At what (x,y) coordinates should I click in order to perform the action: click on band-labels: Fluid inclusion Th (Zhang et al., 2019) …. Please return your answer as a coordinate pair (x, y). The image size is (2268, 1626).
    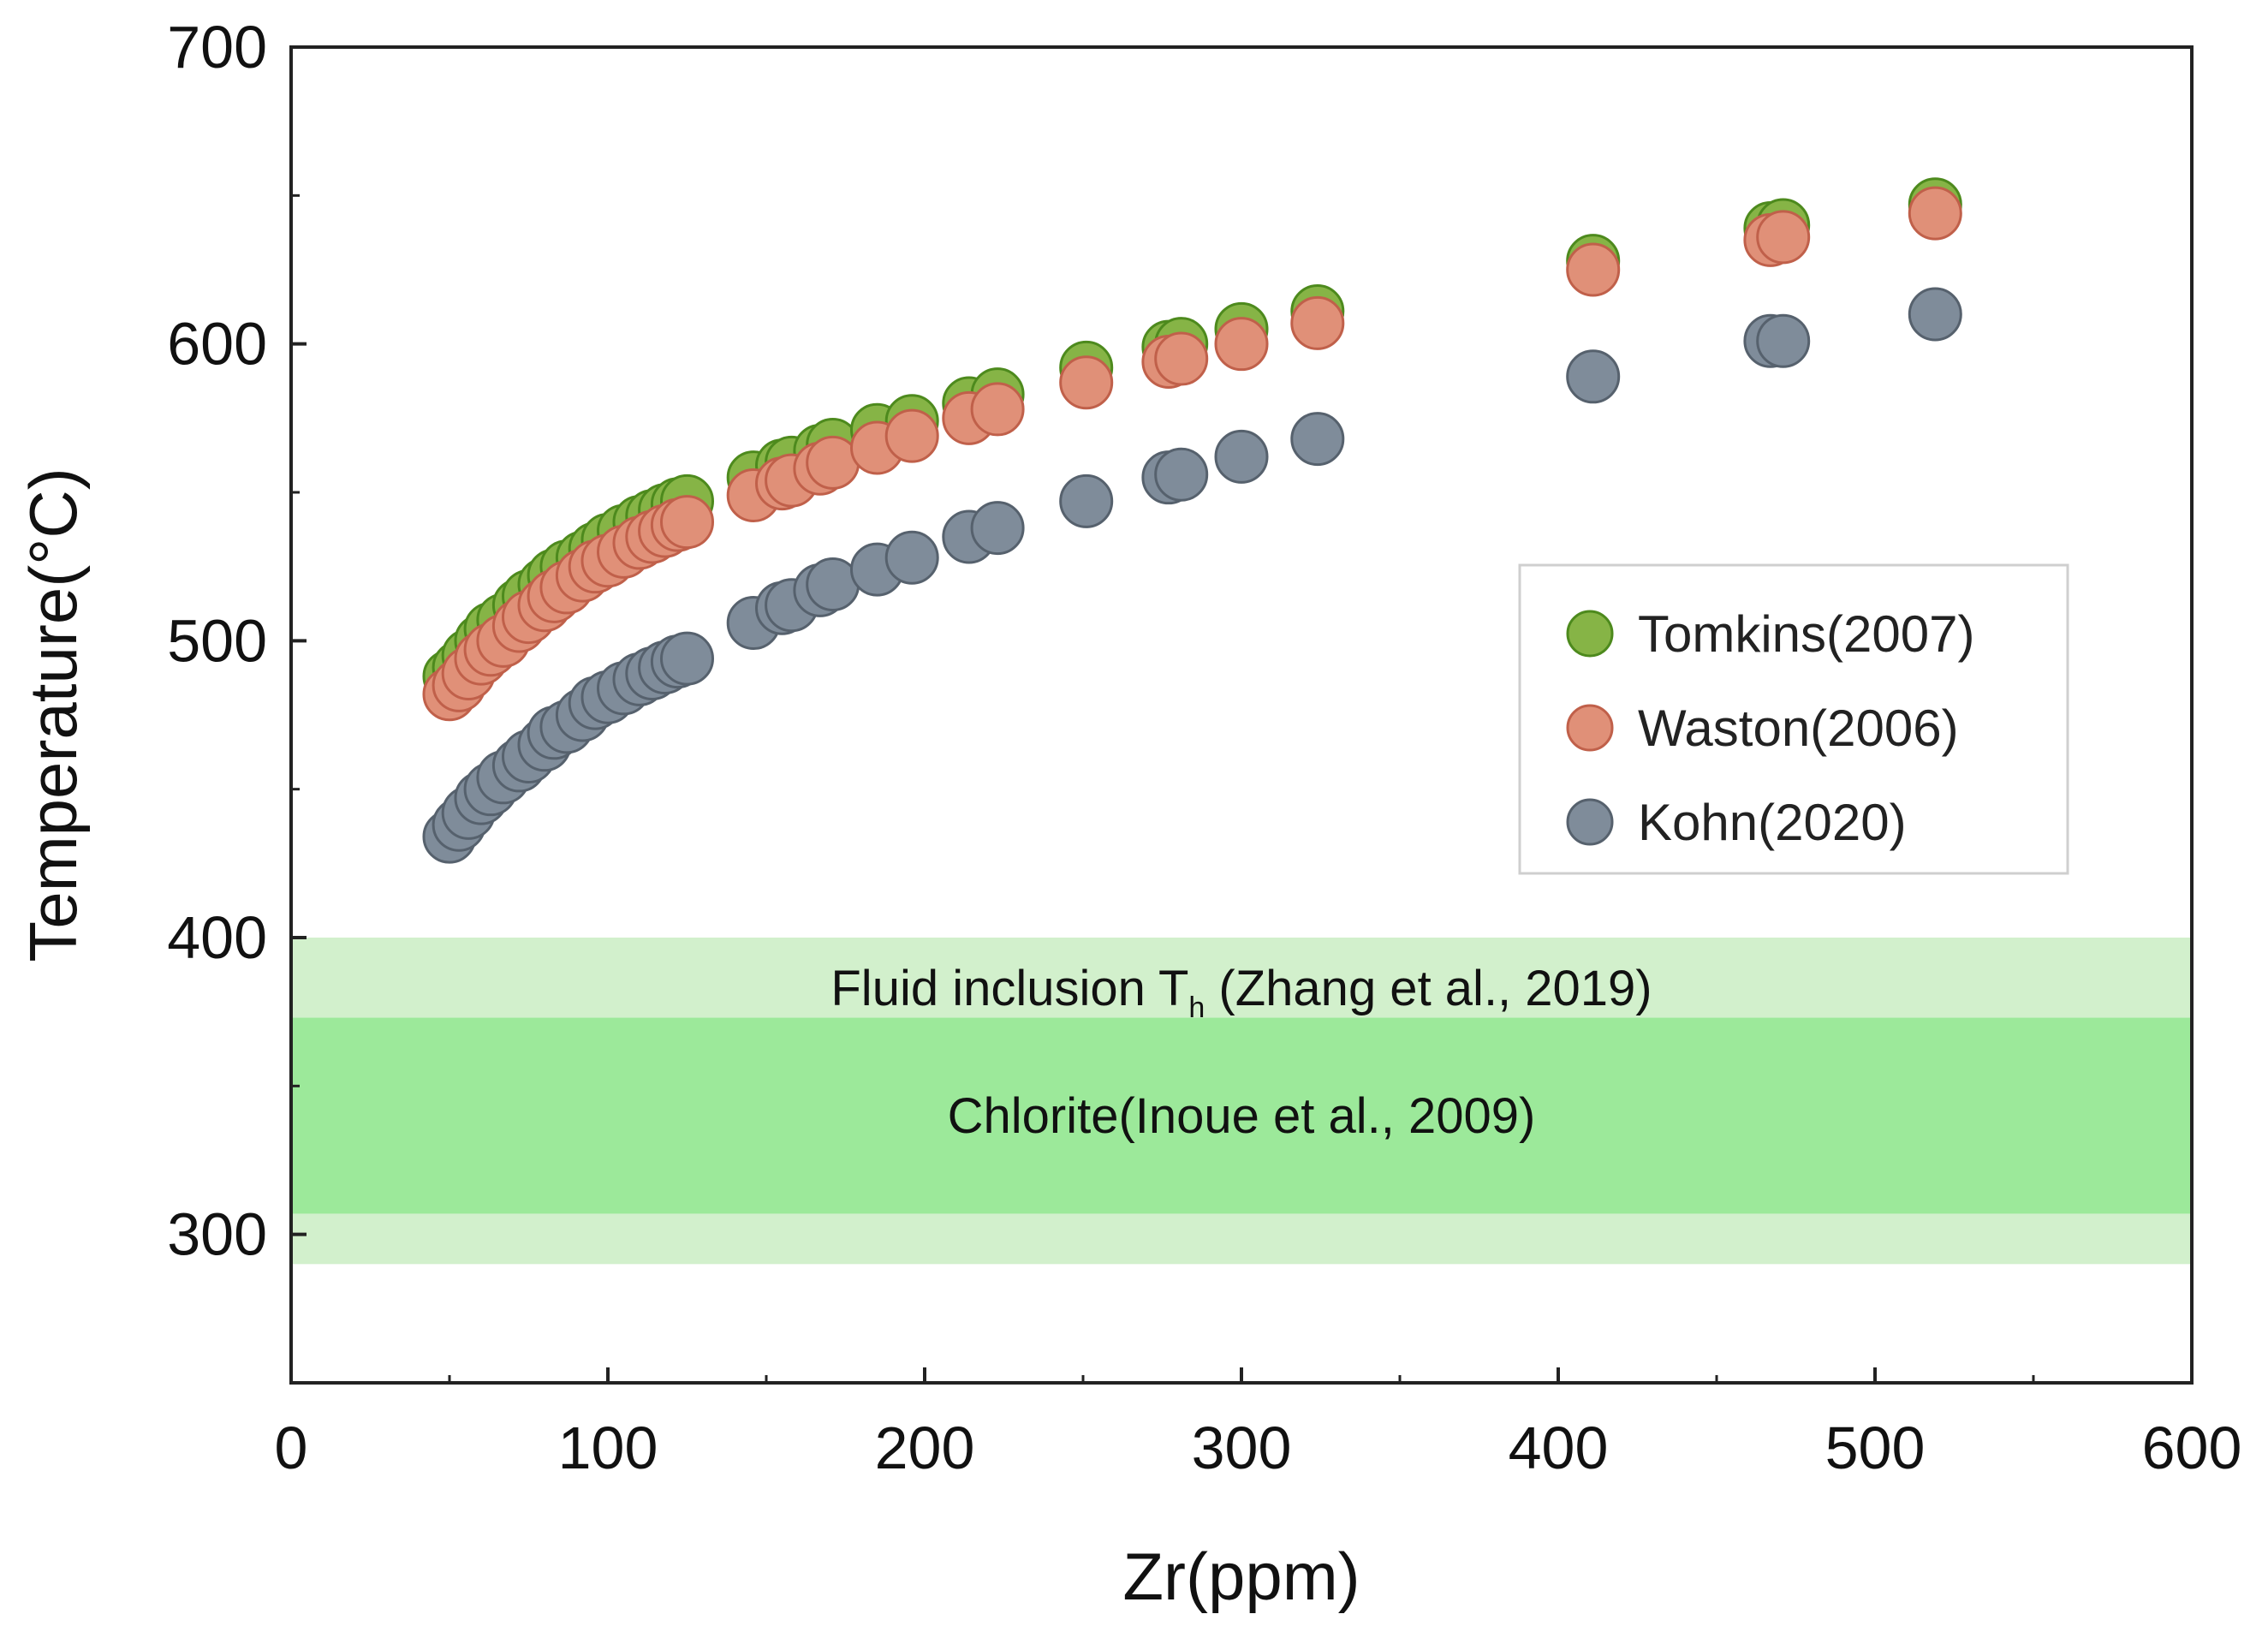
    Looking at the image, I should click on (1241, 1052).